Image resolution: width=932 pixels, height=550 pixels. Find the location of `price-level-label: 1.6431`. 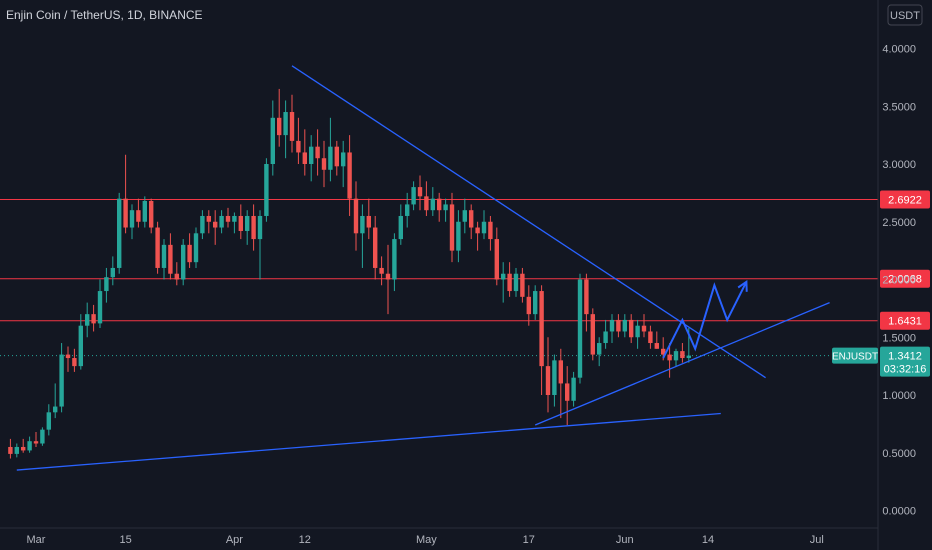

price-level-label: 1.6431 is located at coordinates (905, 322).